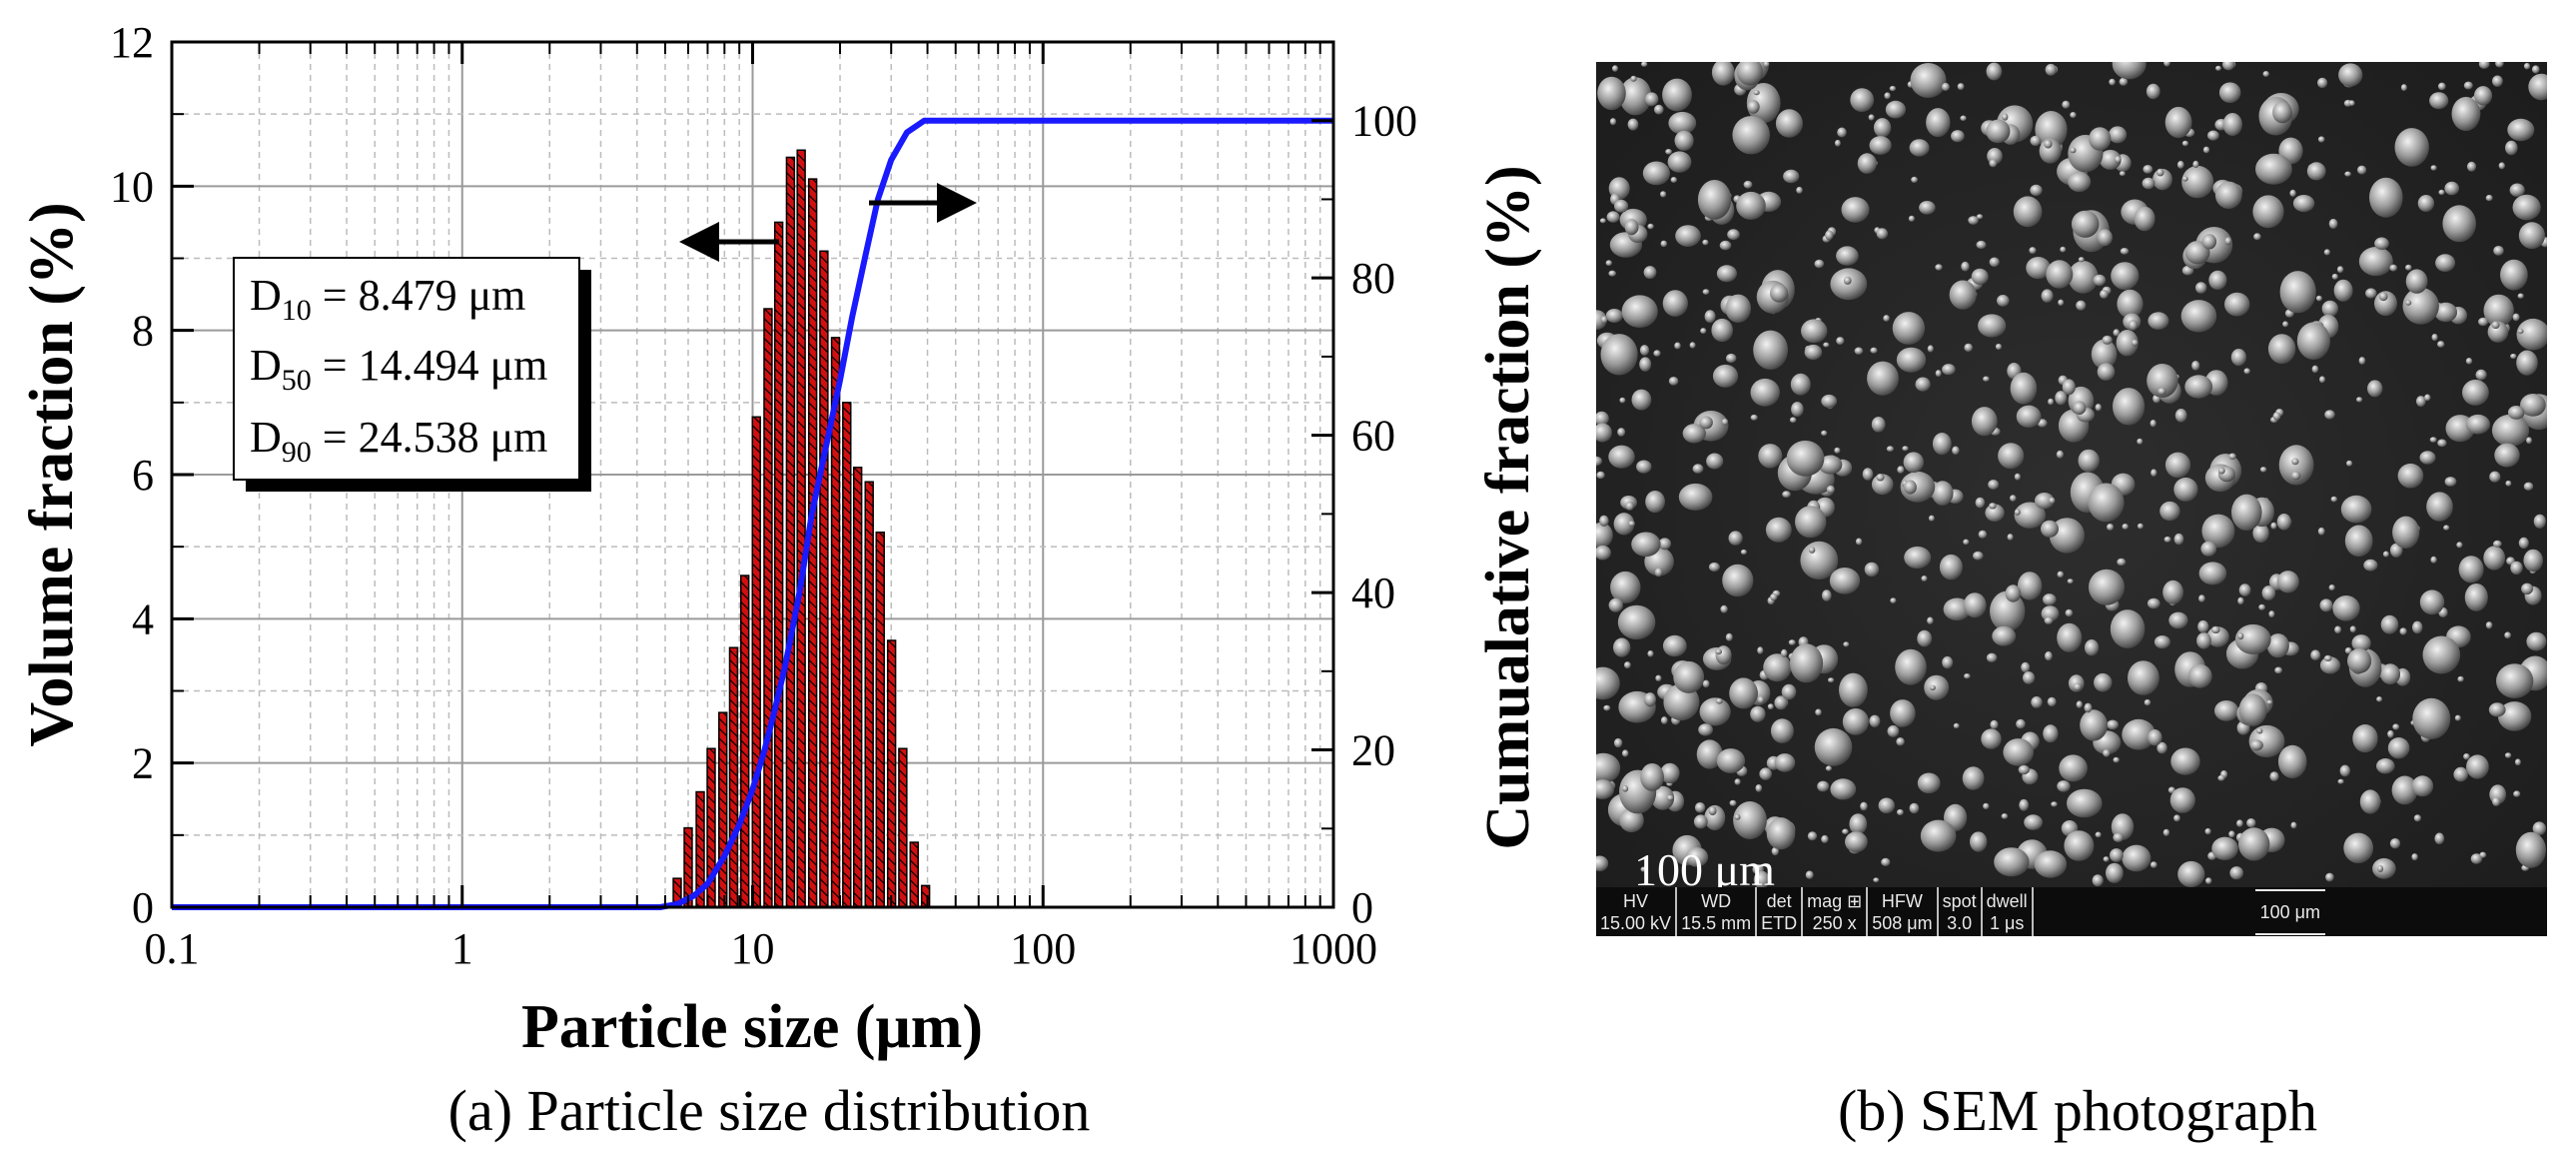  I want to click on y-right-tick-label: 20, so click(1373, 750).